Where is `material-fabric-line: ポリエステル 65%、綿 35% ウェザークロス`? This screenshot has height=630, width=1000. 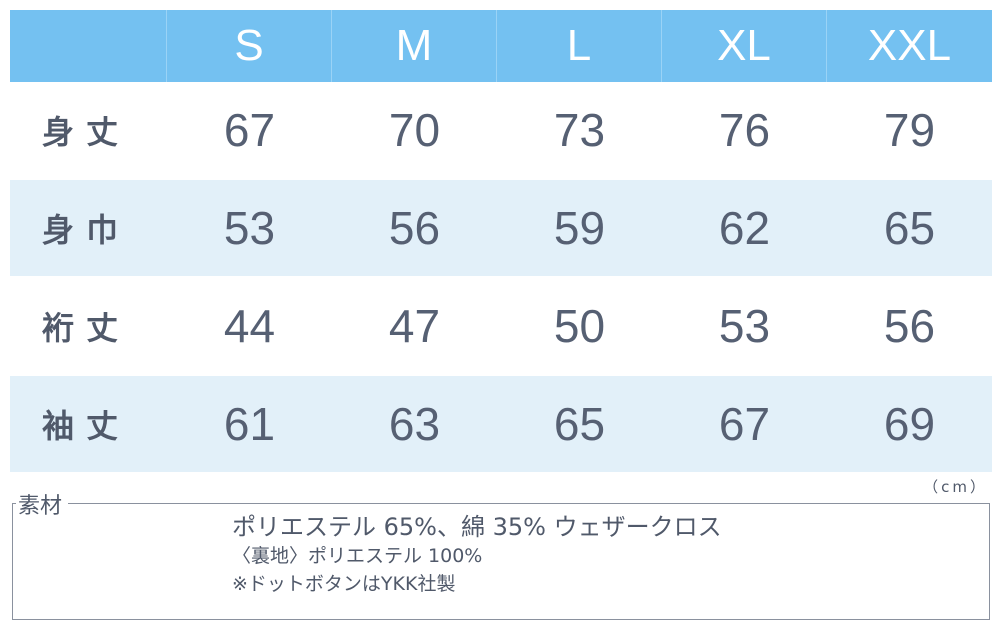 material-fabric-line: ポリエステル 65%、綿 35% ウェザークロス is located at coordinates (477, 527).